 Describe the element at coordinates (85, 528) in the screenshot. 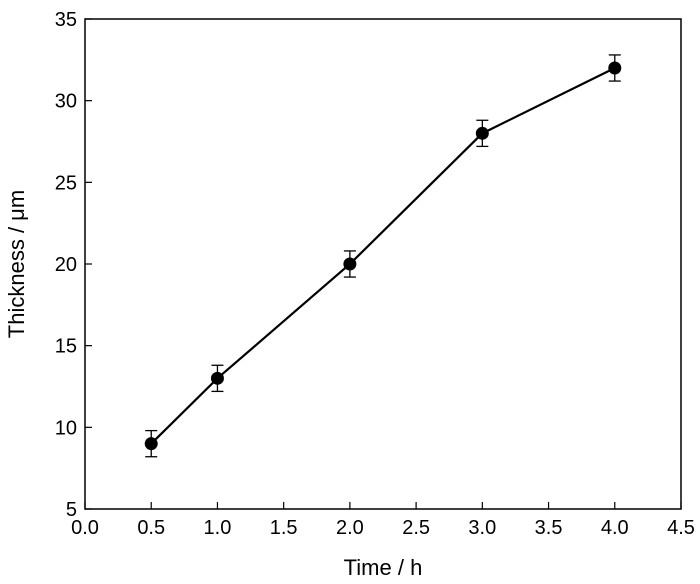

I see `x-tick-label: 0.0` at that location.